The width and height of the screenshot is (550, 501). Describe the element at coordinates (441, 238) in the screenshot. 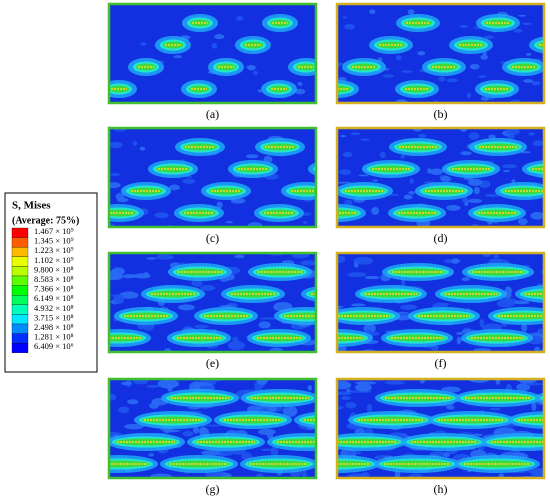

I see `panel-label: (d)` at that location.